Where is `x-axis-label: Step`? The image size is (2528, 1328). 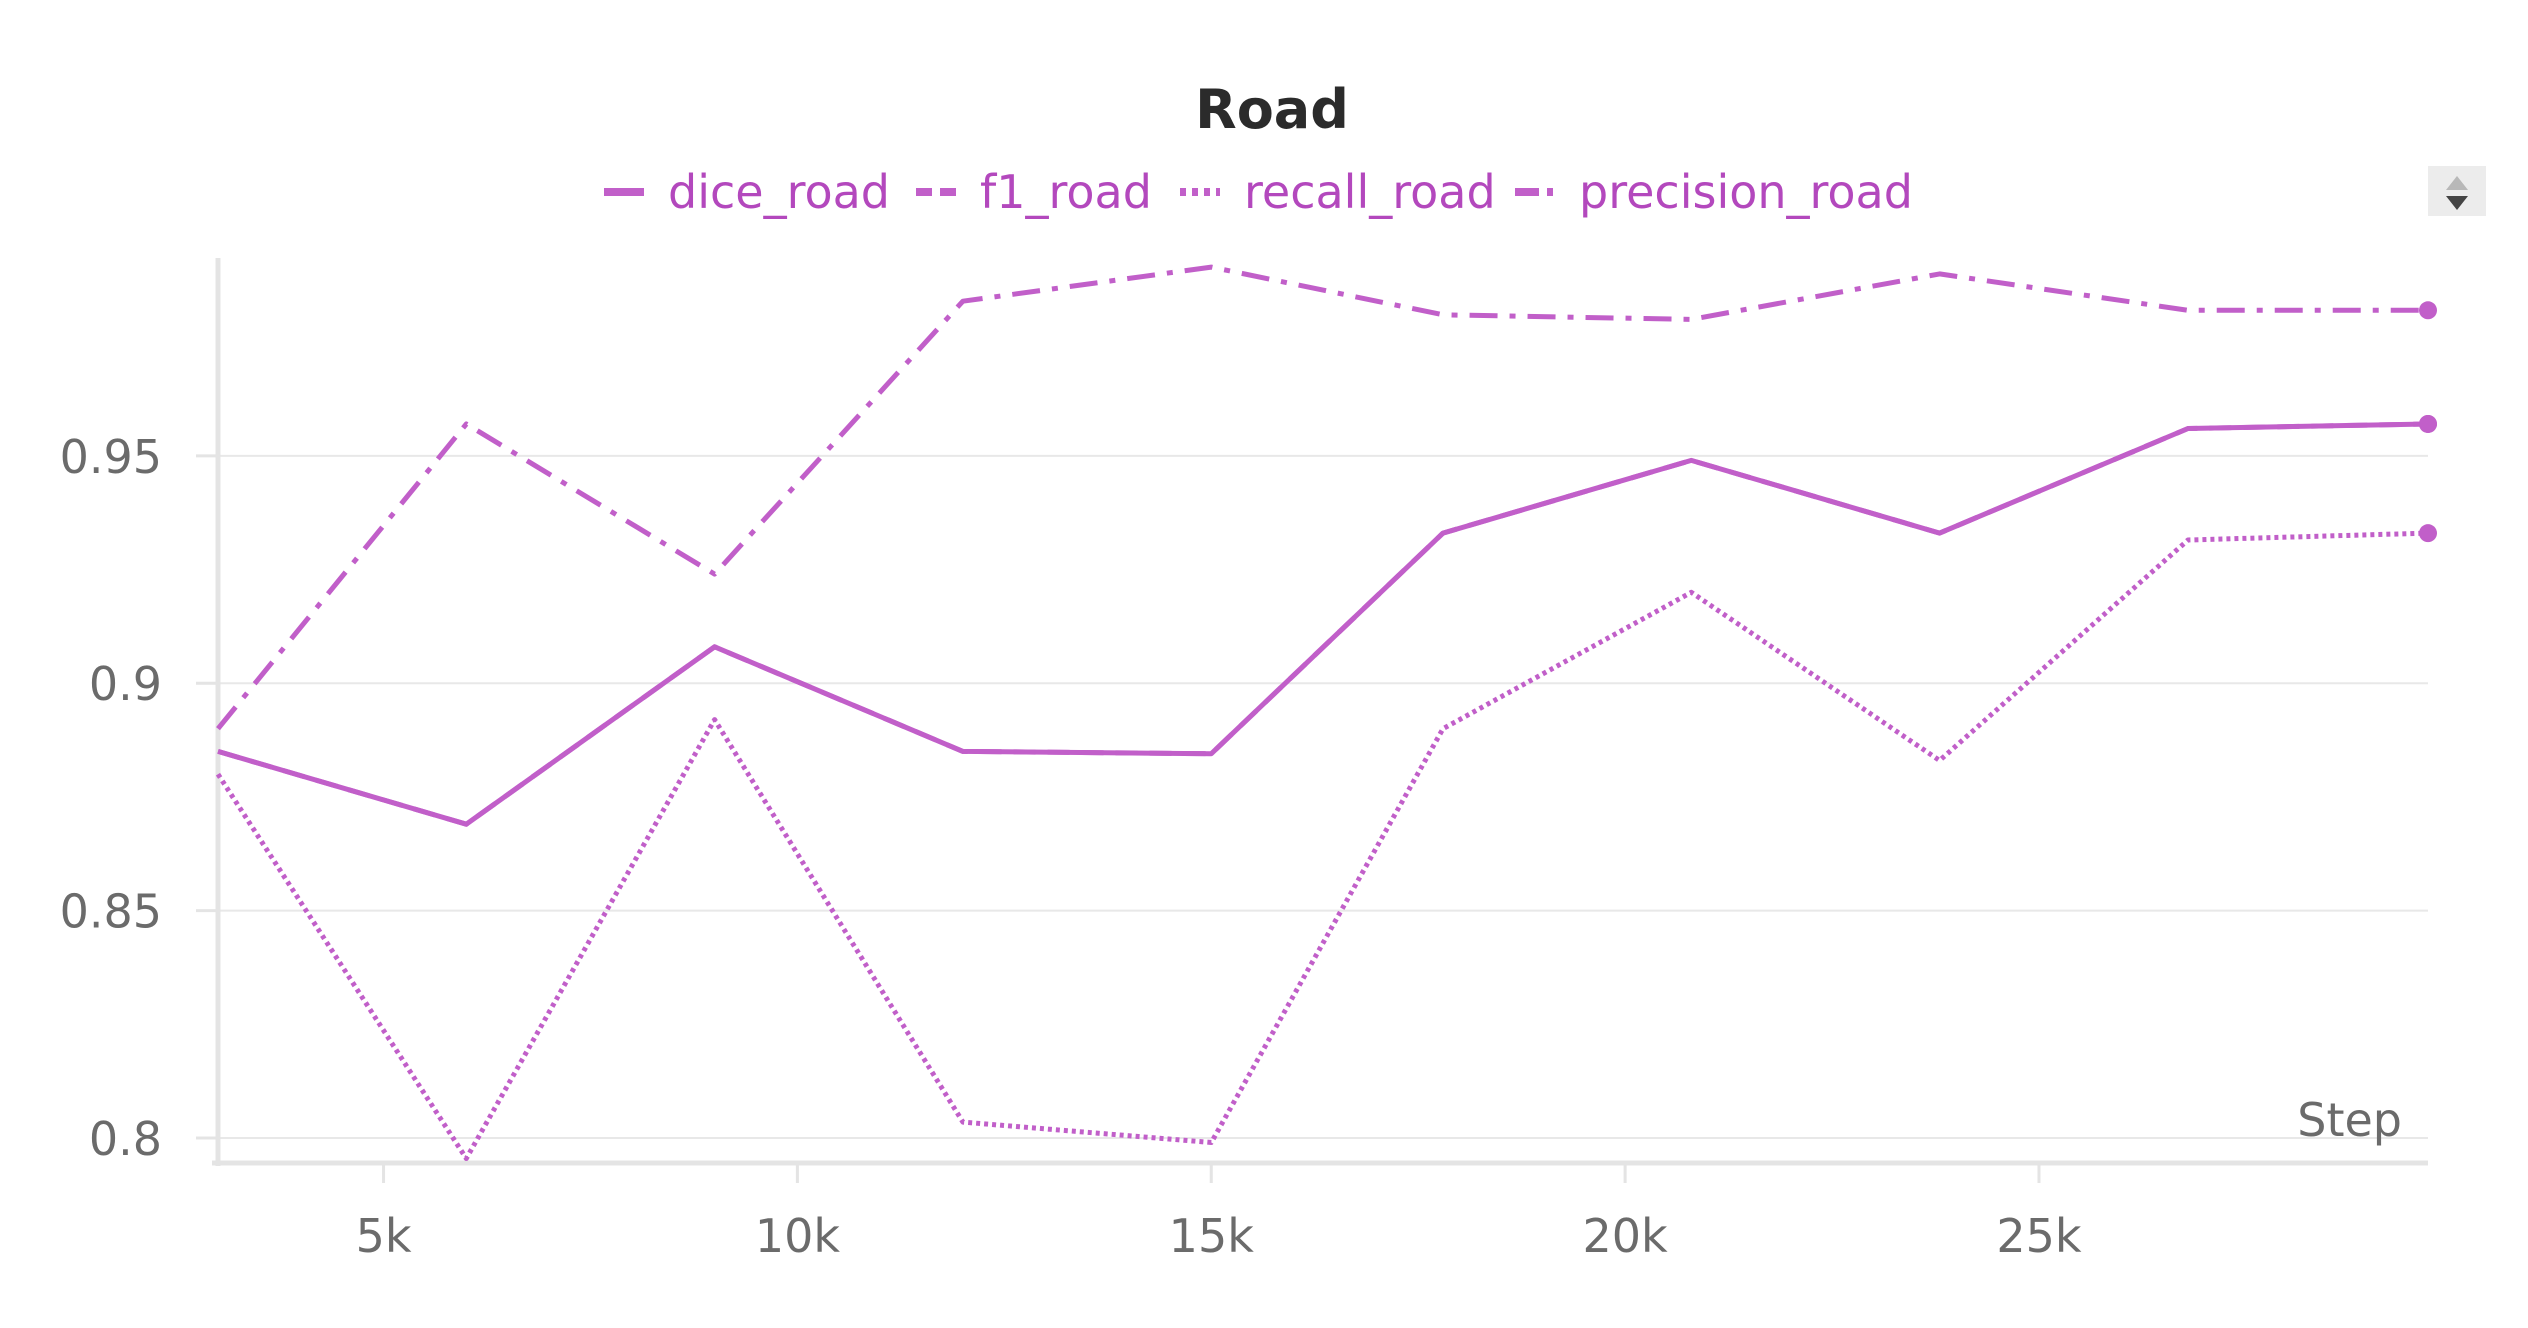 x-axis-label: Step is located at coordinates (2349, 1120).